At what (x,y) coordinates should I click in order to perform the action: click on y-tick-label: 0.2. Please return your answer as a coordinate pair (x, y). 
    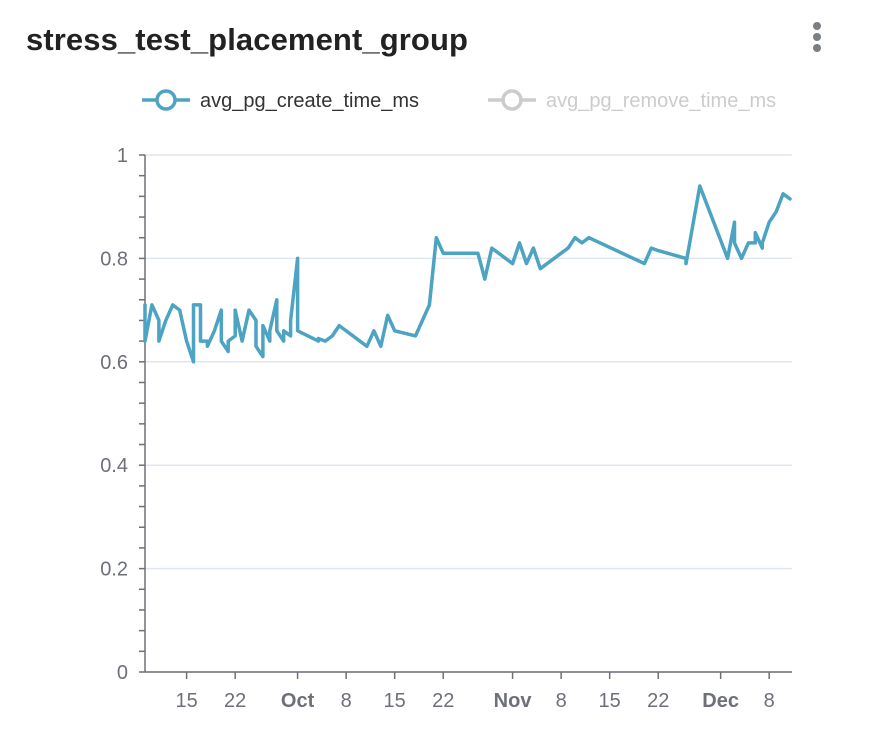
    Looking at the image, I should click on (114, 570).